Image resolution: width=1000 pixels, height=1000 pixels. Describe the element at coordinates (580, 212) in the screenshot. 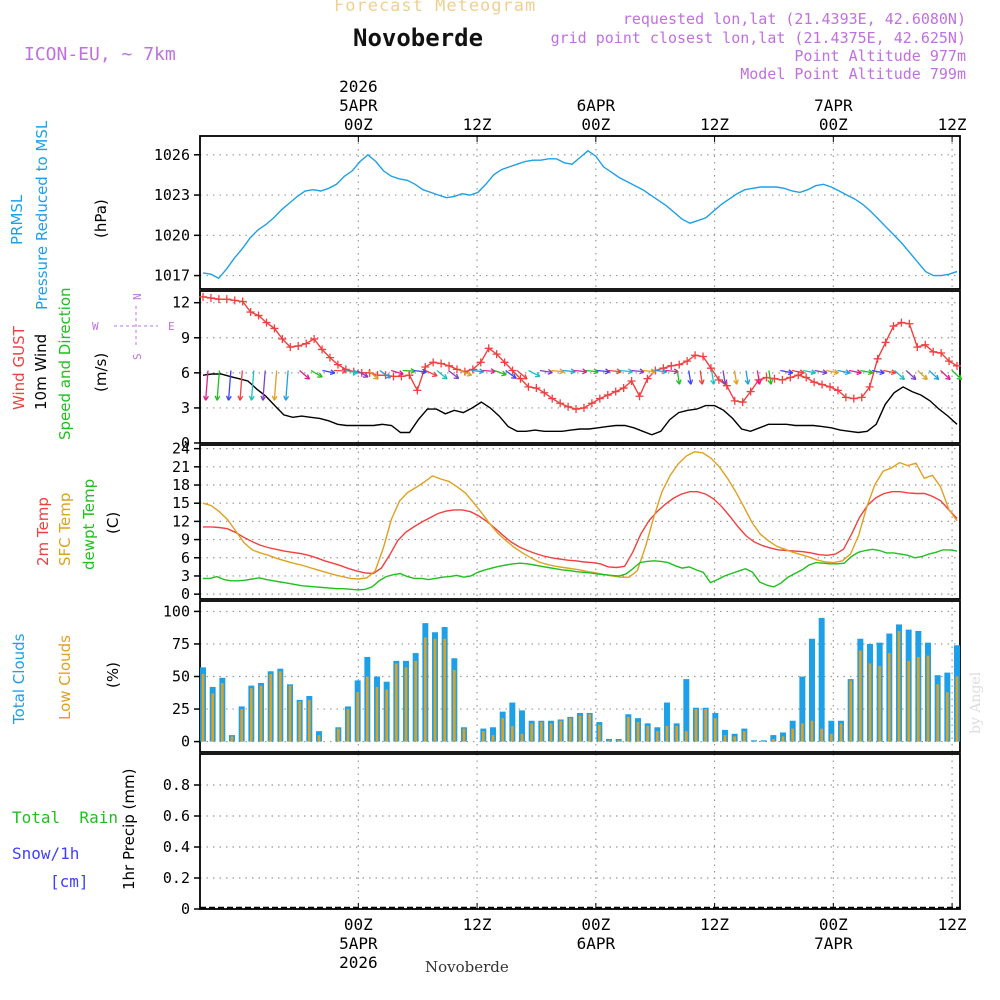

I see `panel-frame` at that location.